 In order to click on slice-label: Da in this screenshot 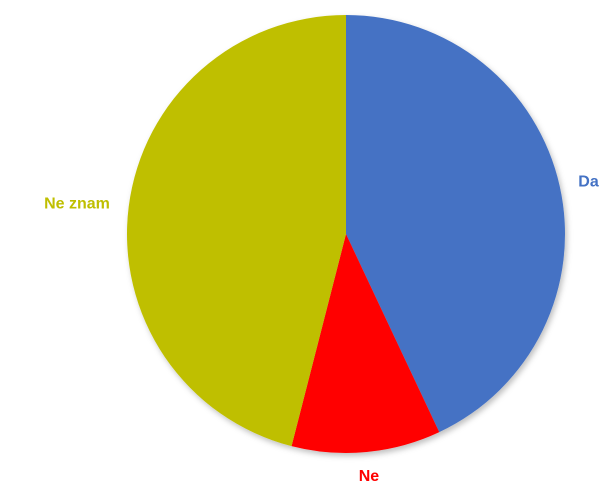, I will do `click(588, 181)`.